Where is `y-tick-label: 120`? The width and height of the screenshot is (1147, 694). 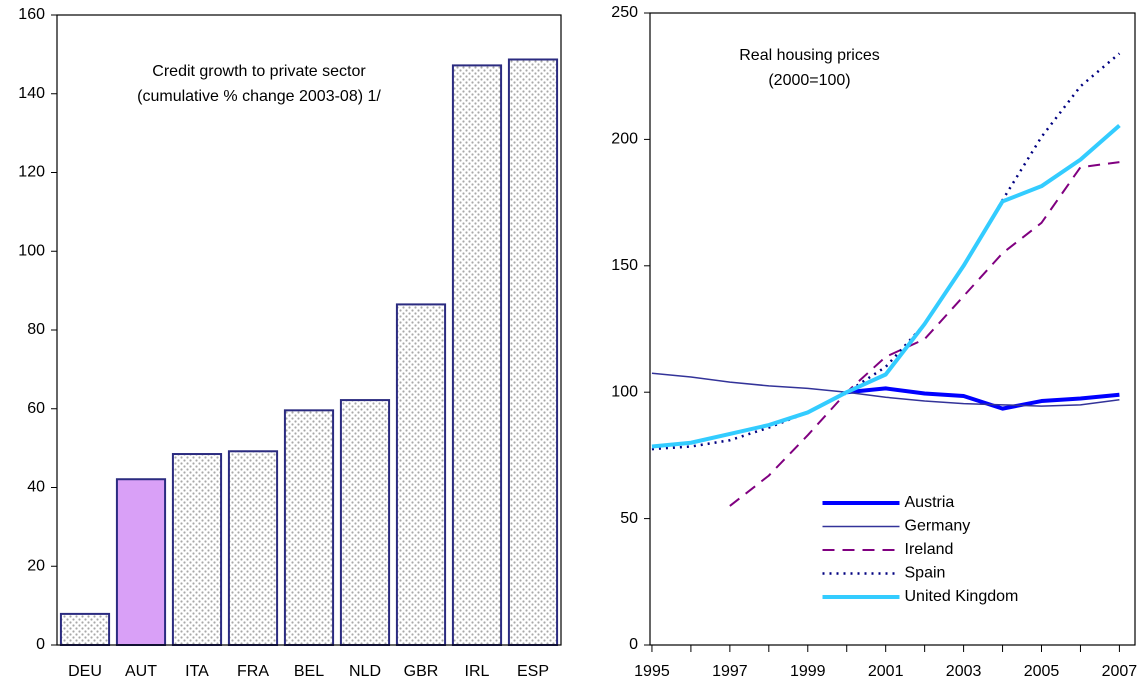 y-tick-label: 120 is located at coordinates (31, 172).